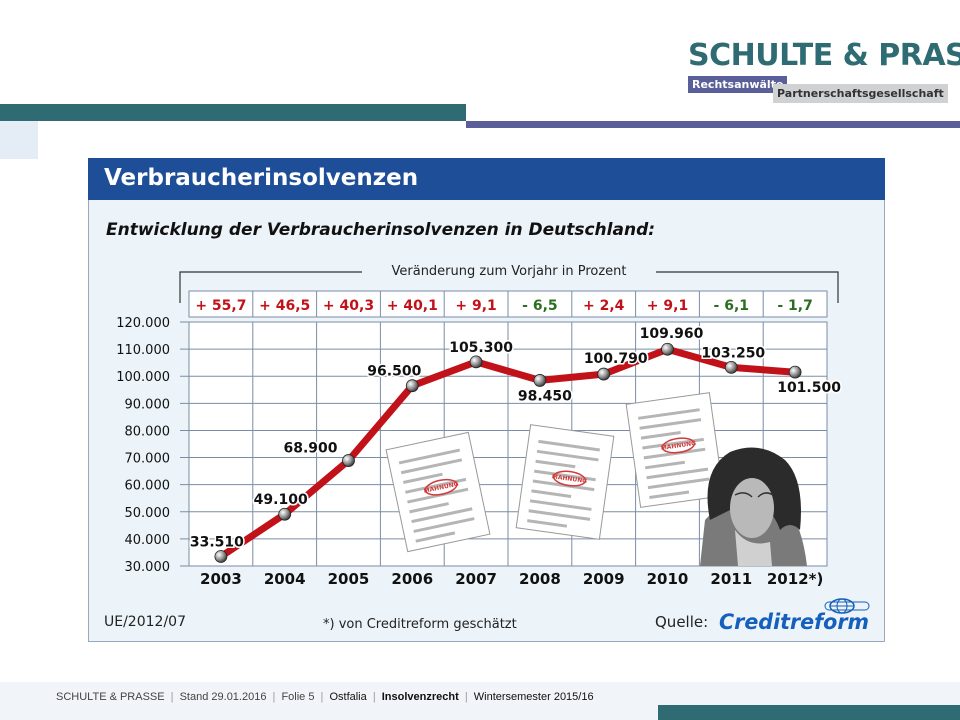 This screenshot has width=960, height=720. Describe the element at coordinates (220, 306) in the screenshot. I see `change-value: + 55,7` at that location.